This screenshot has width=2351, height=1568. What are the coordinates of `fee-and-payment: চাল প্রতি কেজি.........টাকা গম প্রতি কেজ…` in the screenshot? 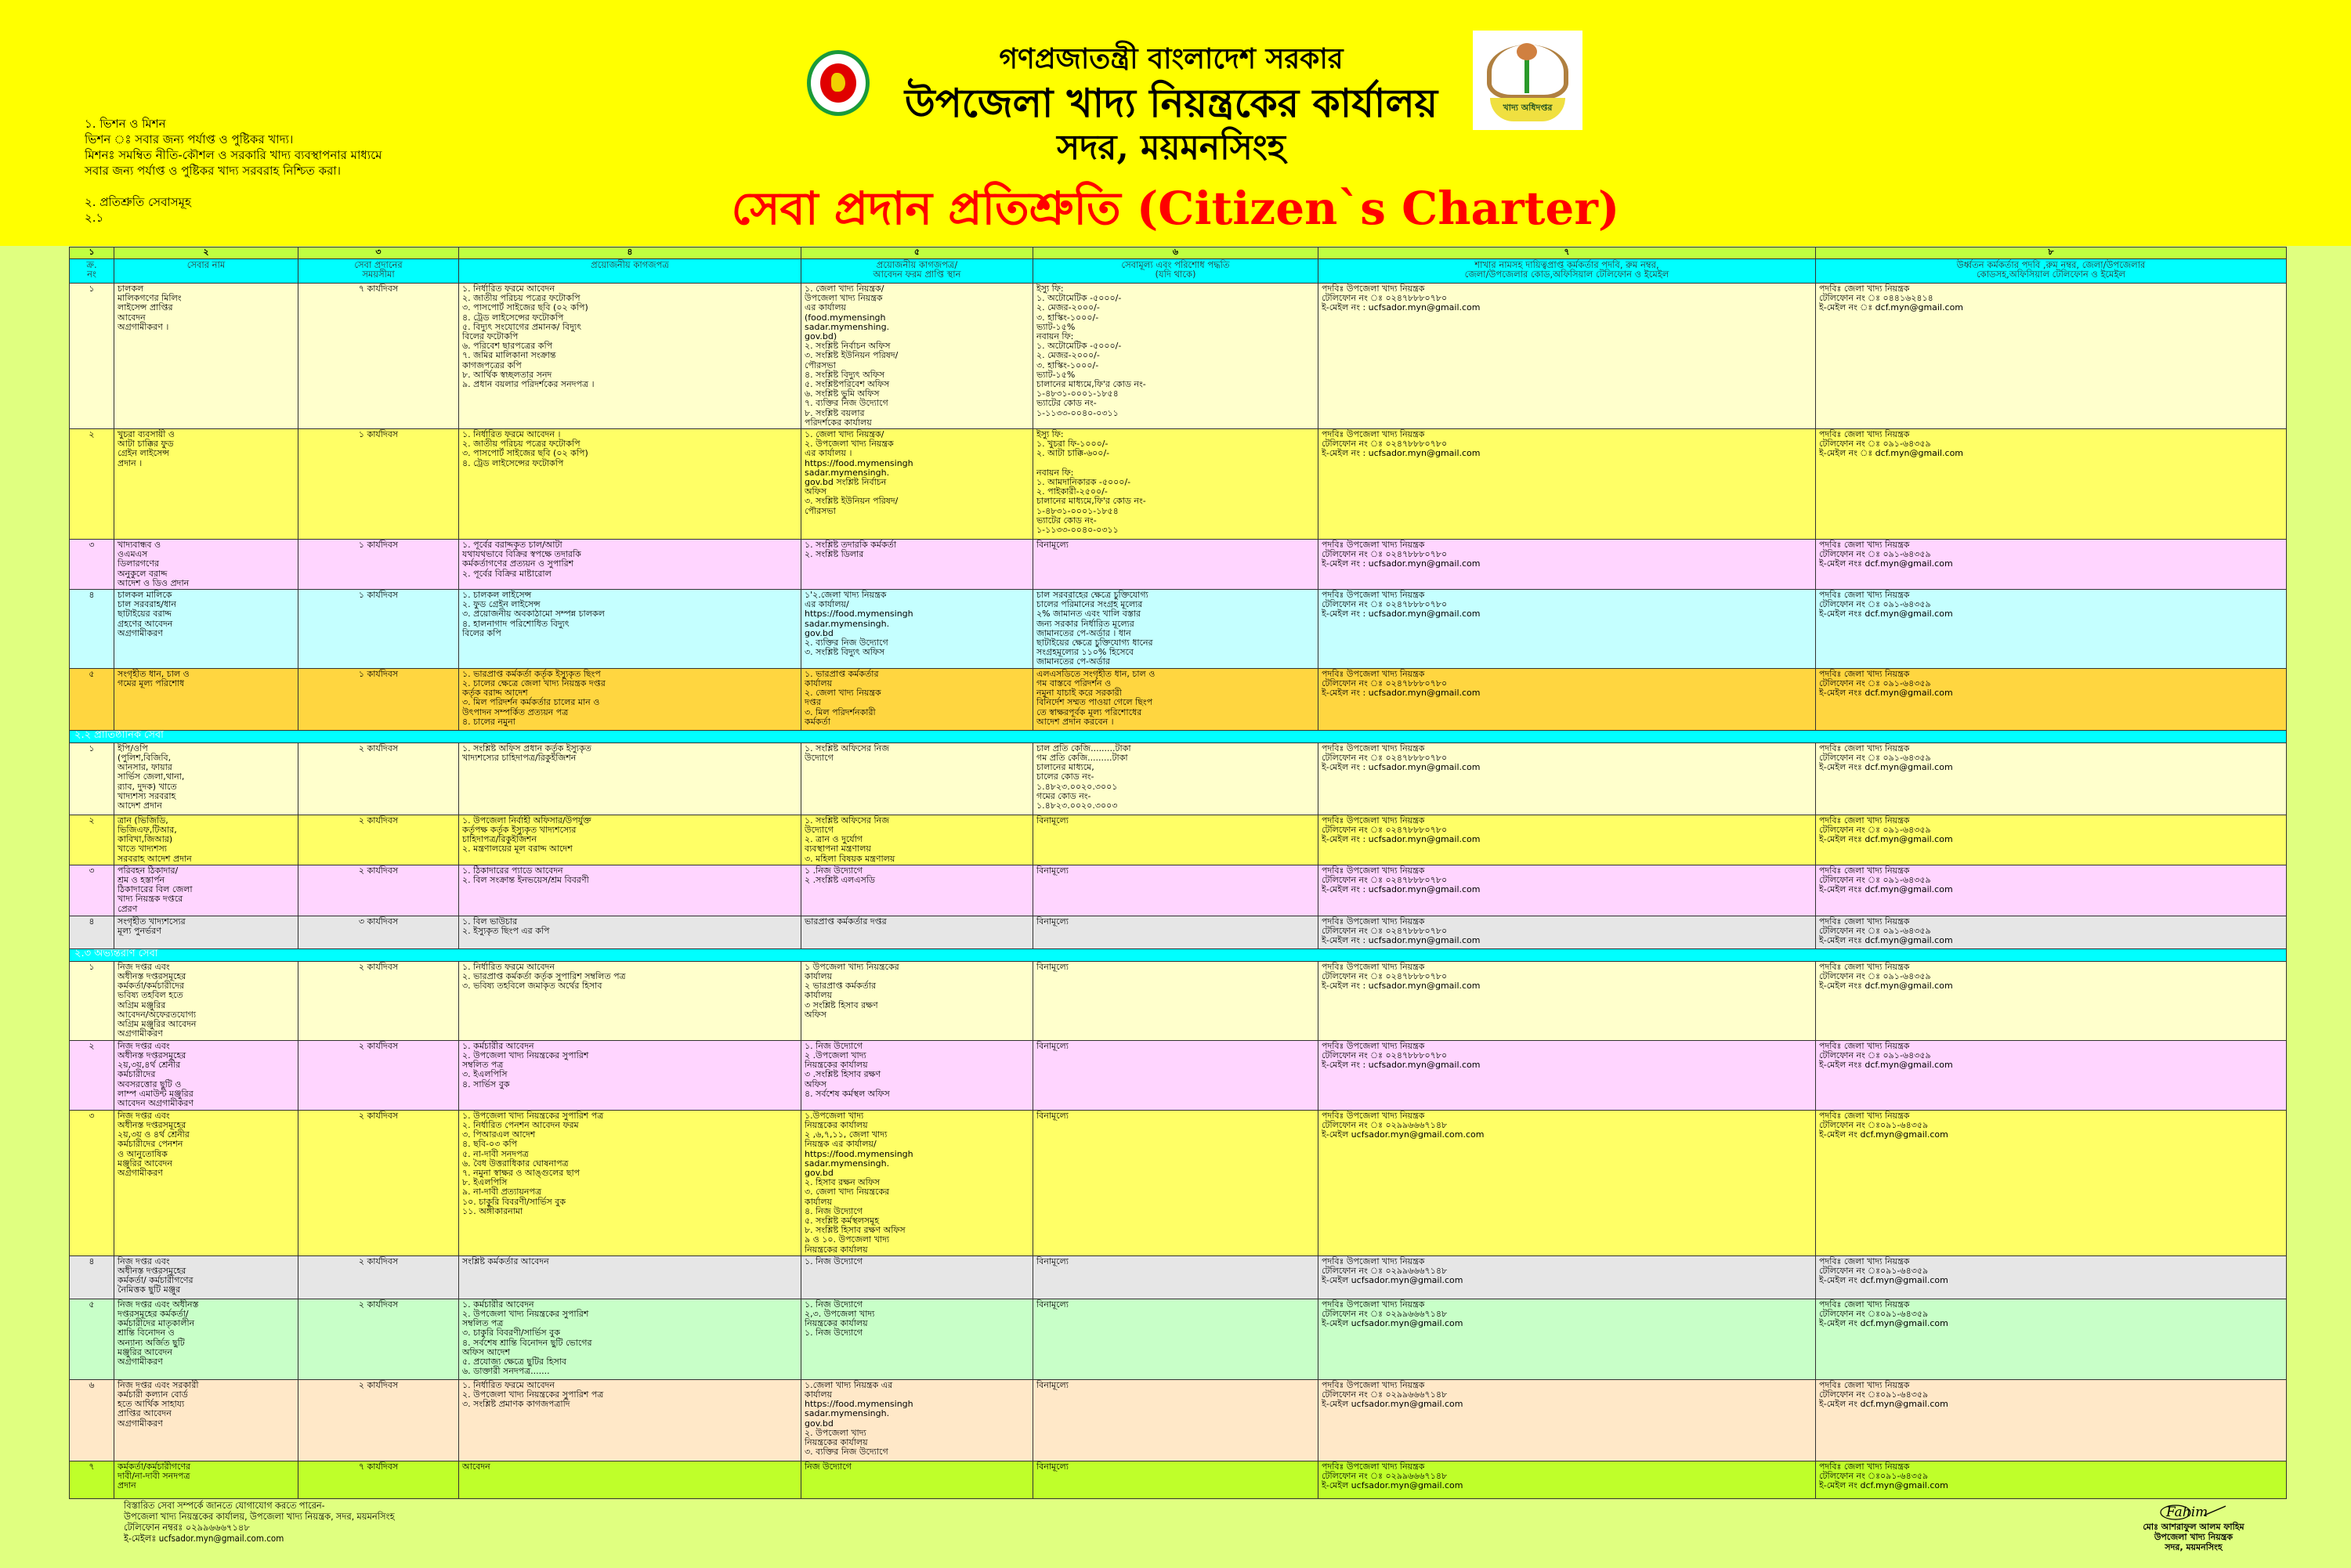 It's located at (1175, 778).